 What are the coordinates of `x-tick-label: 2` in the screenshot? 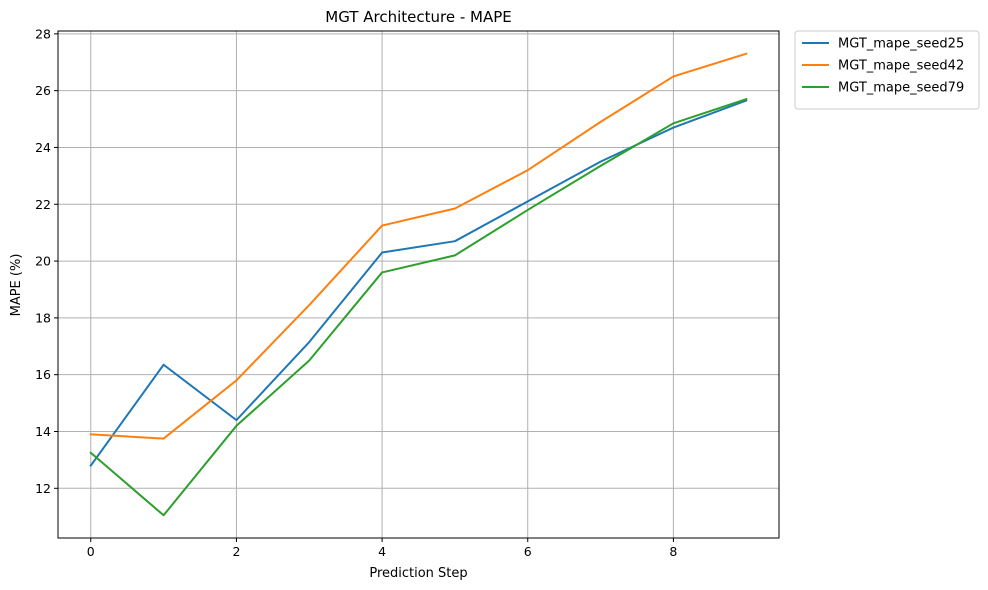 It's located at (236, 551).